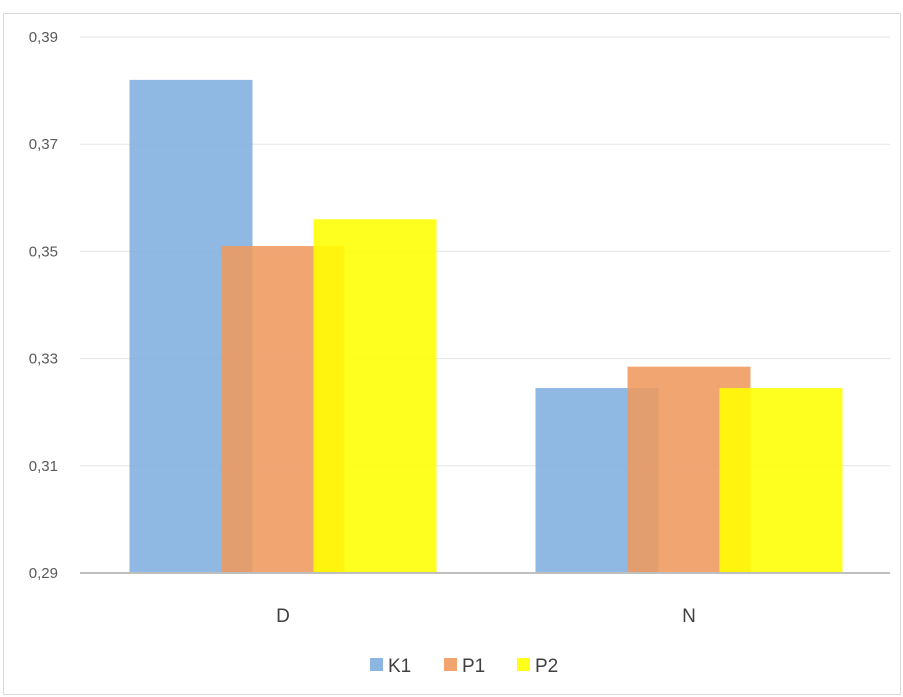 The width and height of the screenshot is (903, 697). Describe the element at coordinates (523, 664) in the screenshot. I see `legend-swatch-p2` at that location.